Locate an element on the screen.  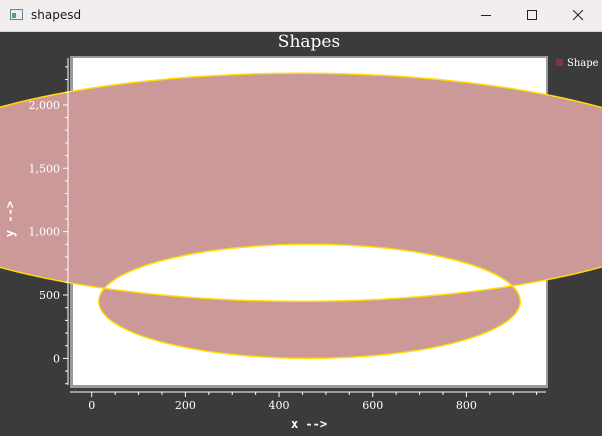
legend: Shape is located at coordinates (577, 63).